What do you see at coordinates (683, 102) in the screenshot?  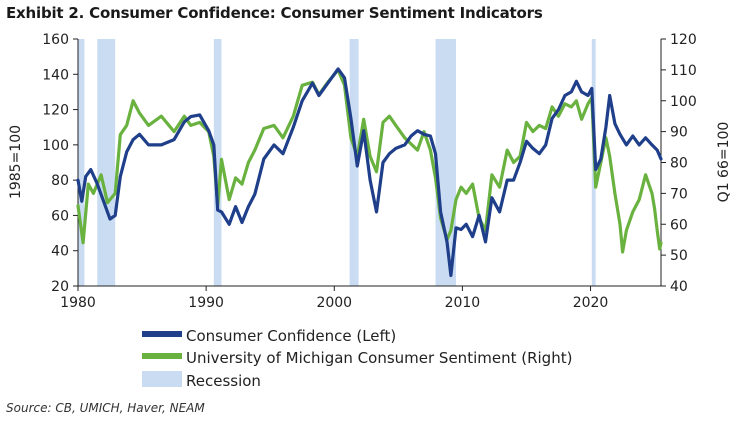 I see `y-right-tick-label: 100` at bounding box center [683, 102].